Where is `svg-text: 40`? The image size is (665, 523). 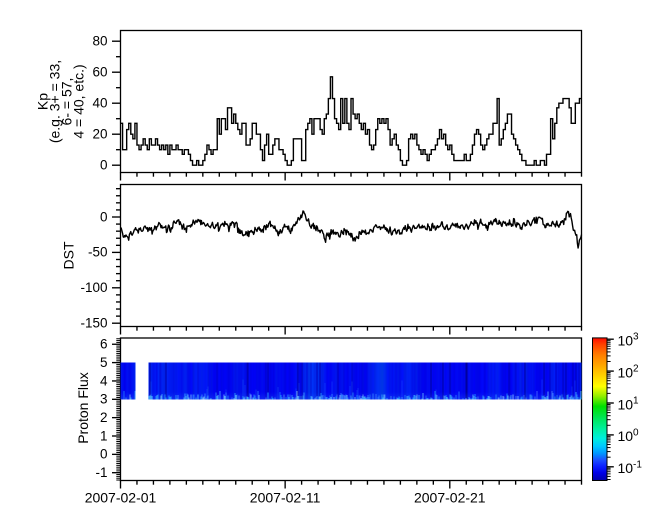 svg-text: 40 is located at coordinates (99, 103).